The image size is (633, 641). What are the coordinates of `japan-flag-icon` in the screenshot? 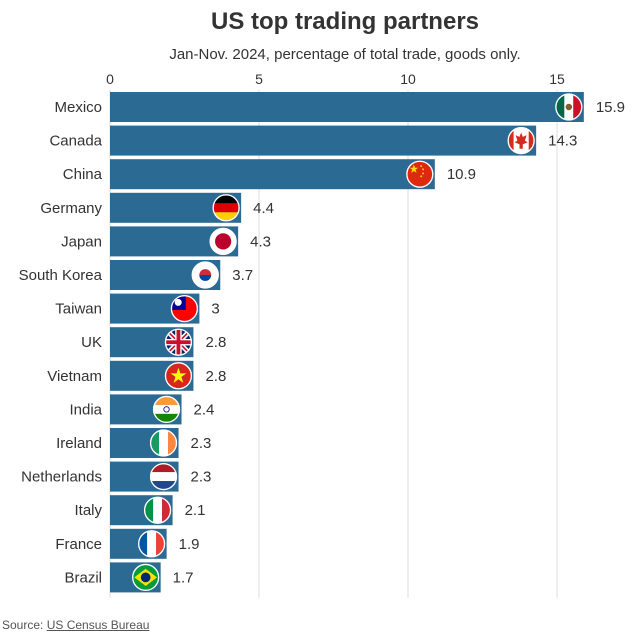 It's located at (223, 241).